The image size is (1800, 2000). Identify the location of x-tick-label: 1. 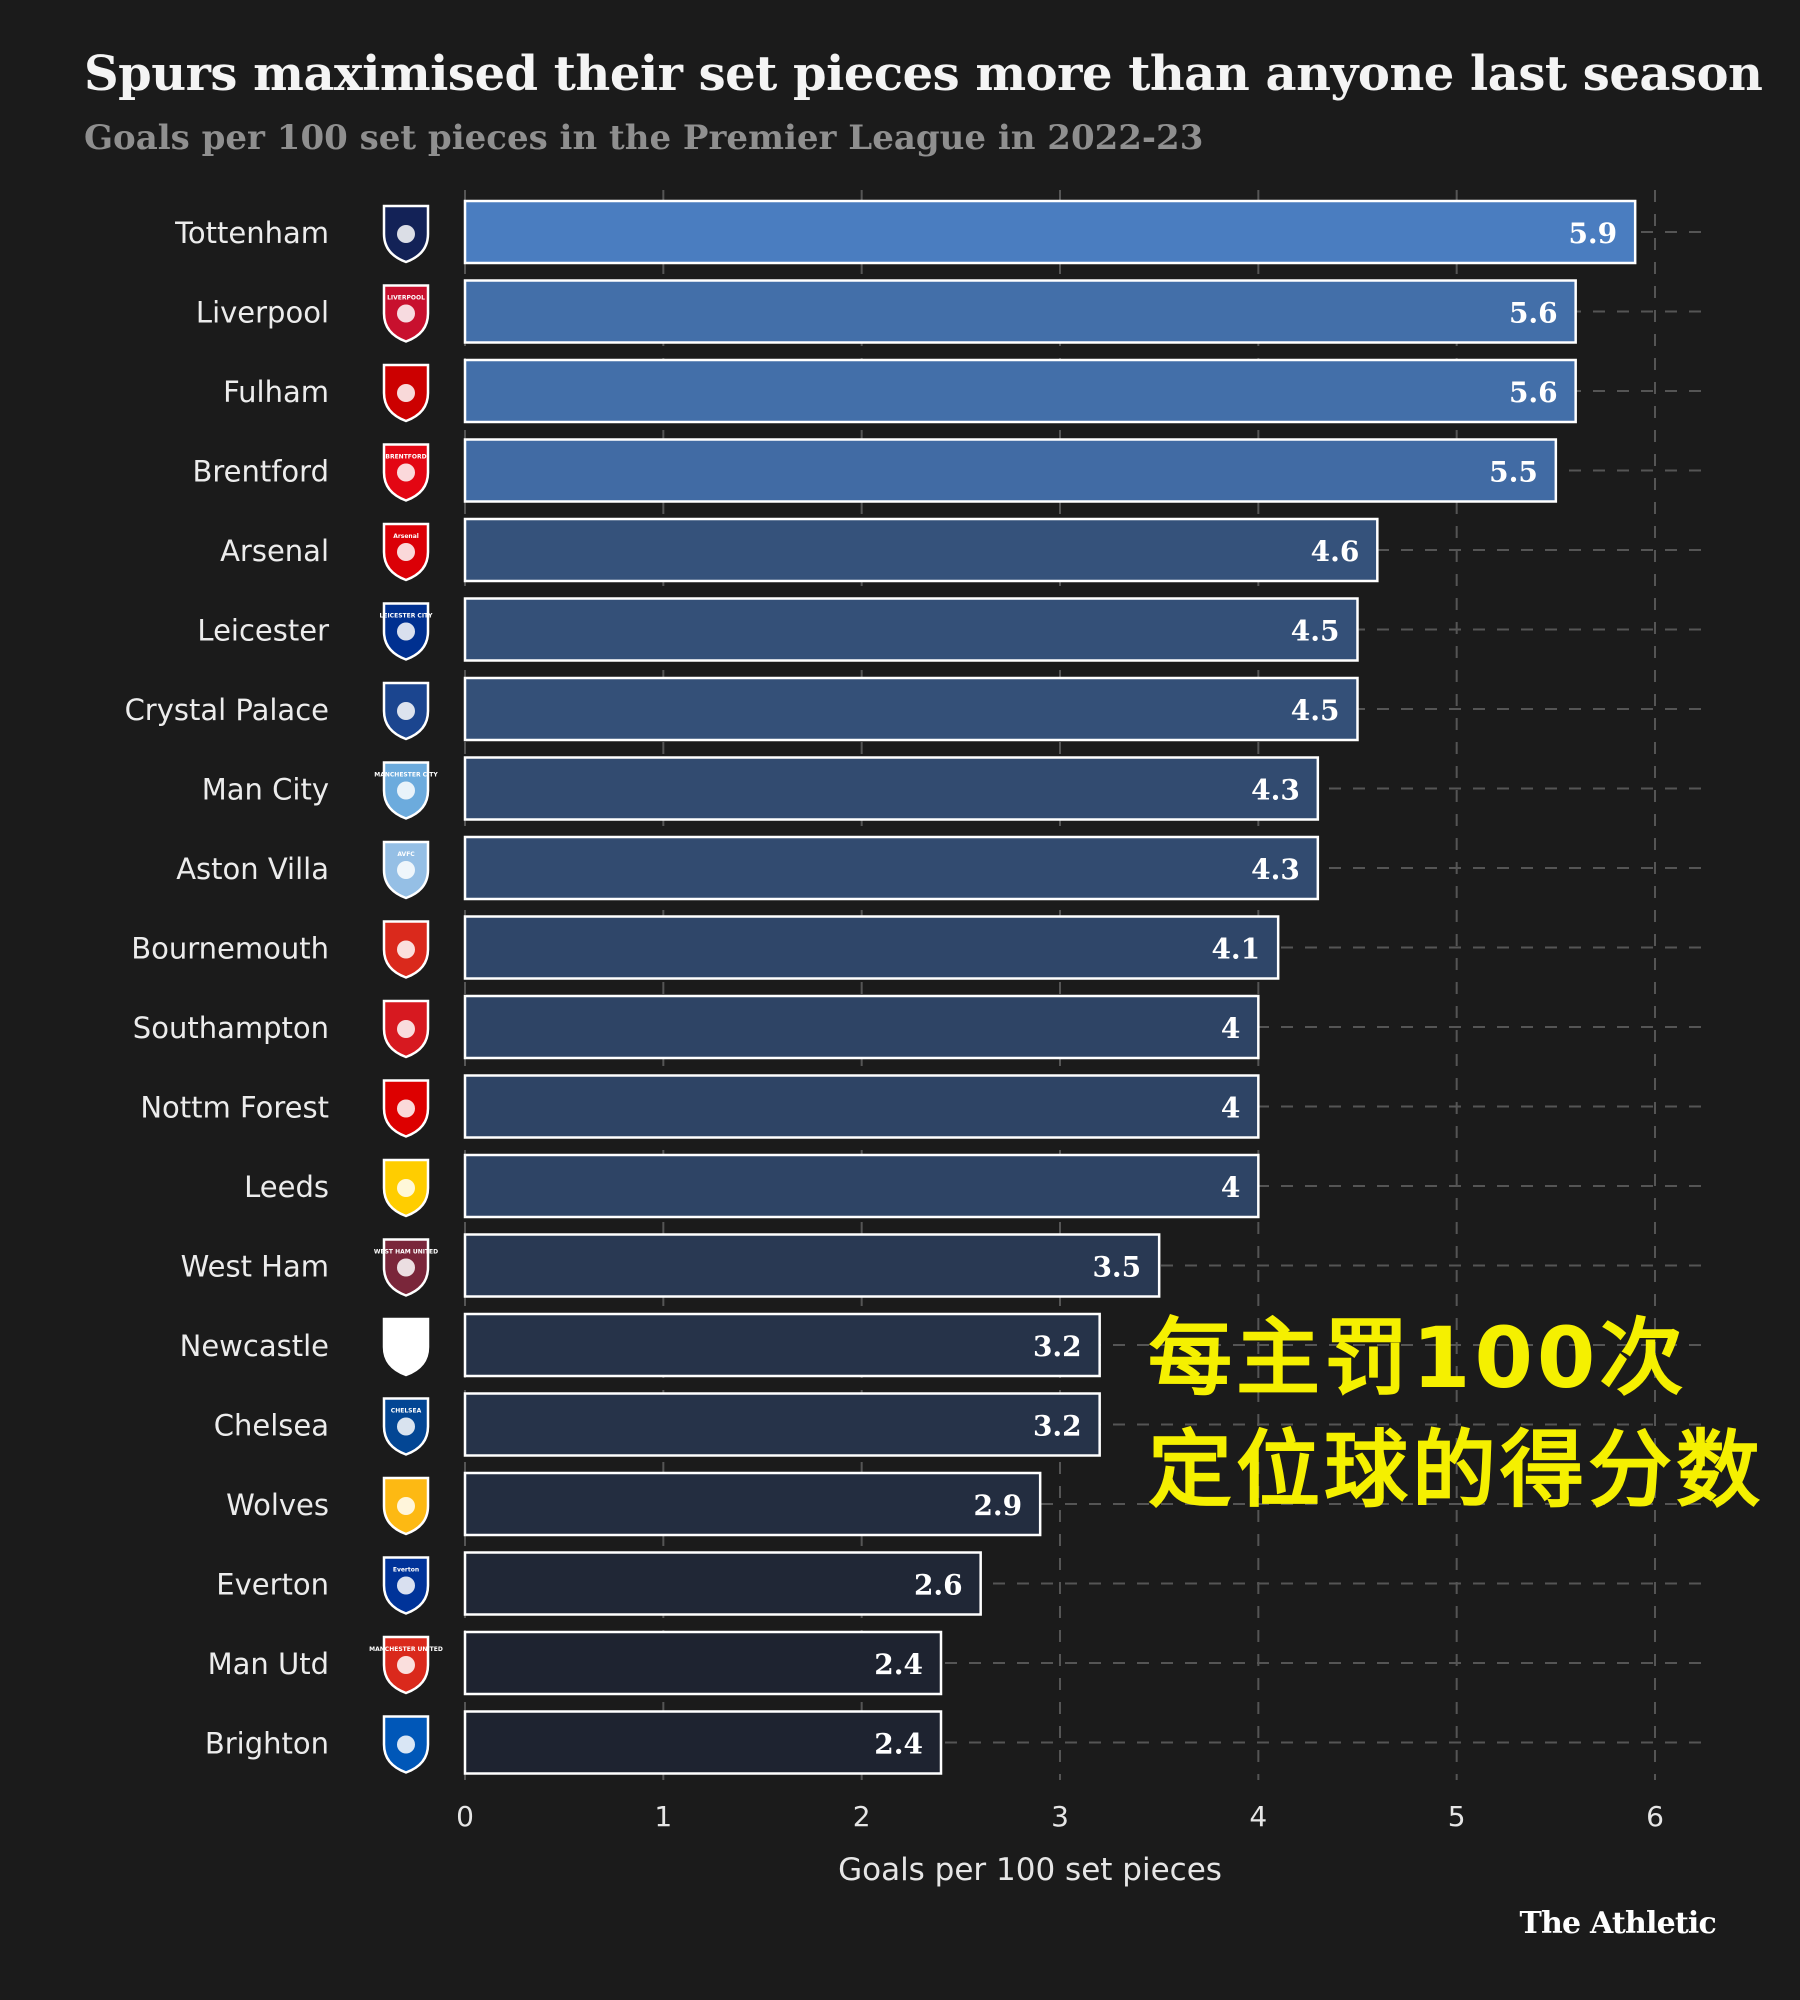
(663, 1816).